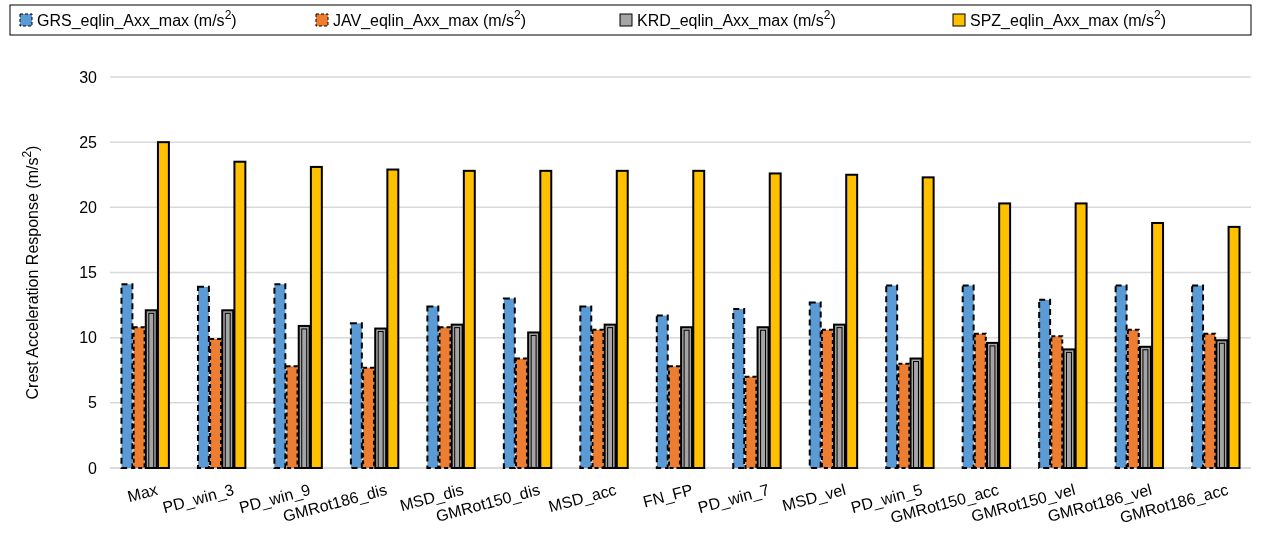 The height and width of the screenshot is (559, 1261). Describe the element at coordinates (1068, 19) in the screenshot. I see `legend-label: SPZ_eqlin_Axx_max (m/s$^{2}$)` at that location.